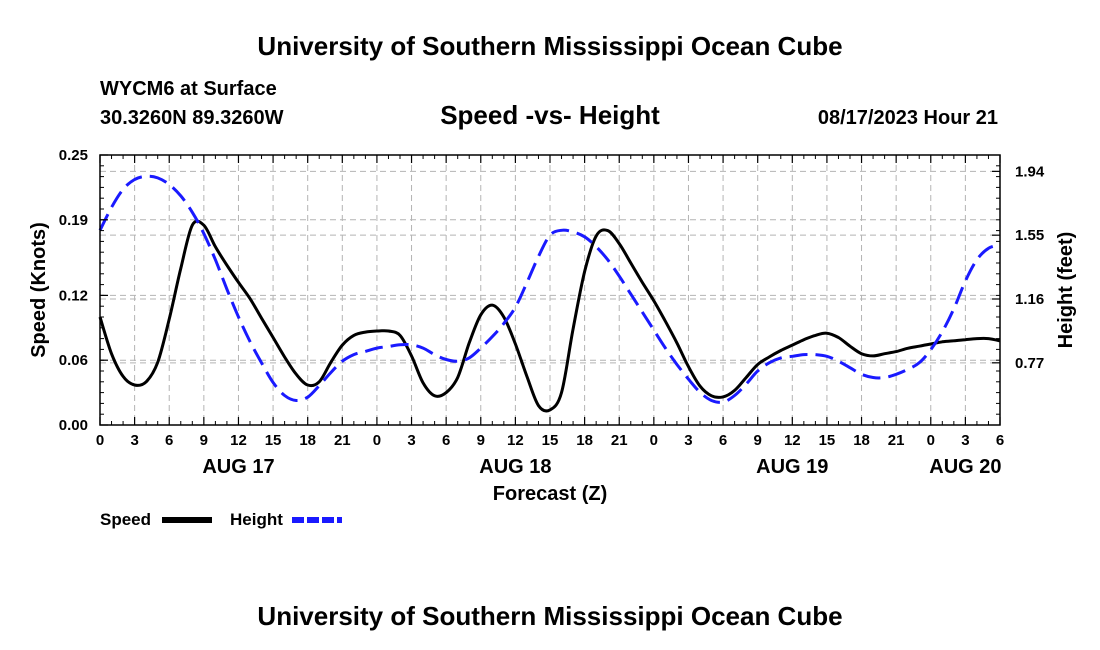 Image resolution: width=1100 pixels, height=650 pixels. Describe the element at coordinates (1066, 290) in the screenshot. I see `y2-axis-label: Height (feet)` at that location.